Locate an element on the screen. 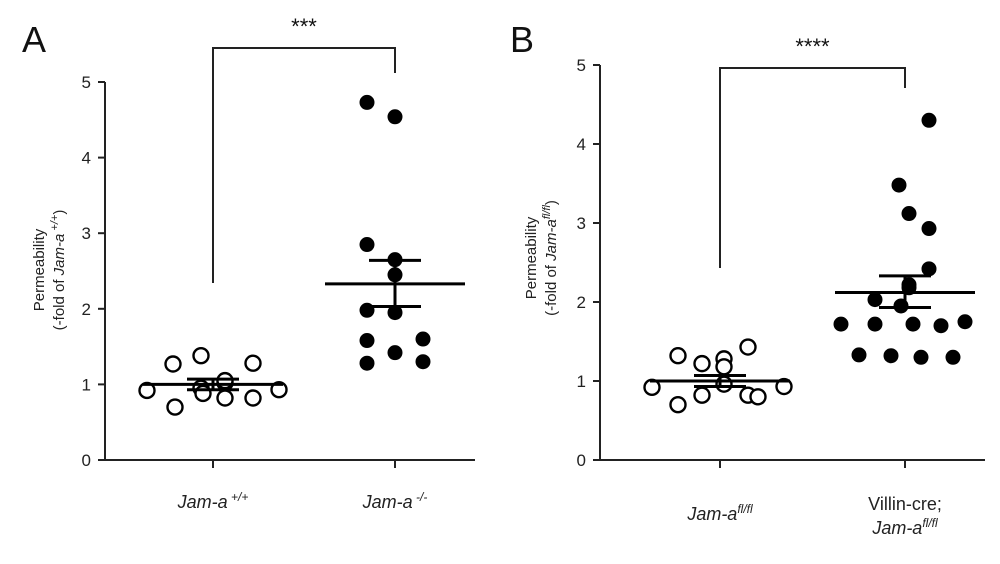 This screenshot has height=564, width=1000. category-label: Jam-a +/+ is located at coordinates (213, 501).